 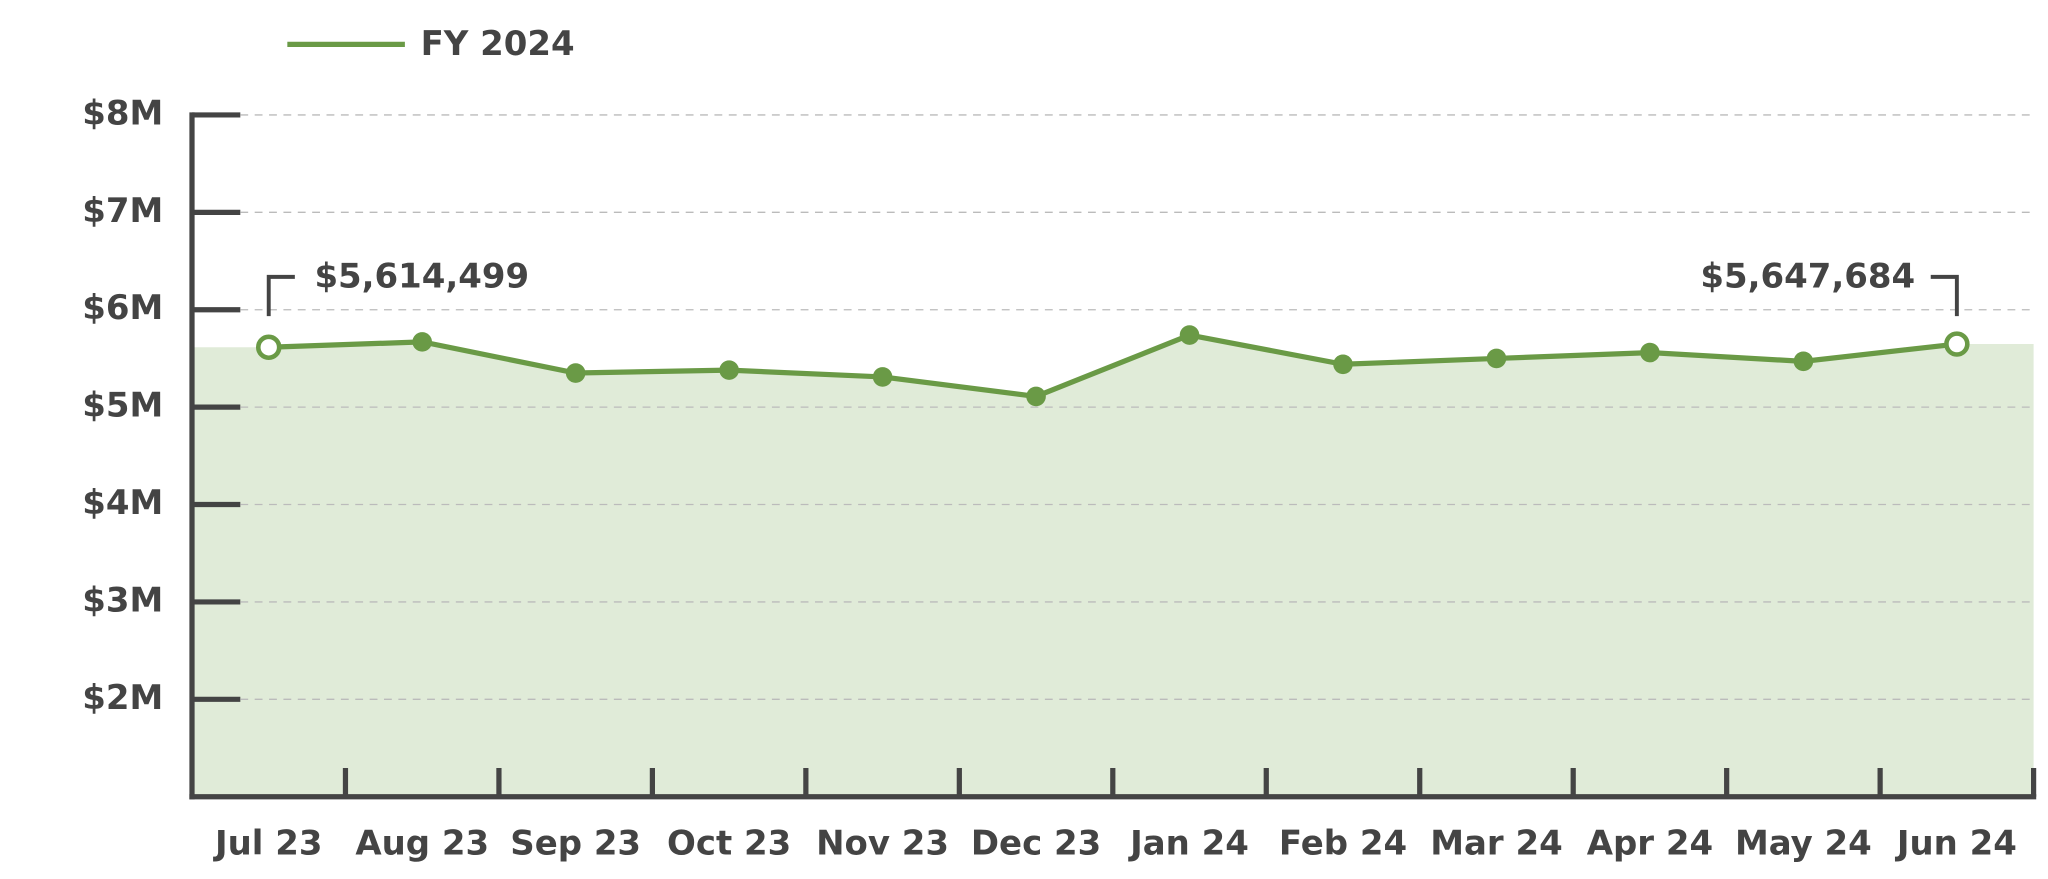 What do you see at coordinates (122, 113) in the screenshot?
I see `y-tick-label: $8M` at bounding box center [122, 113].